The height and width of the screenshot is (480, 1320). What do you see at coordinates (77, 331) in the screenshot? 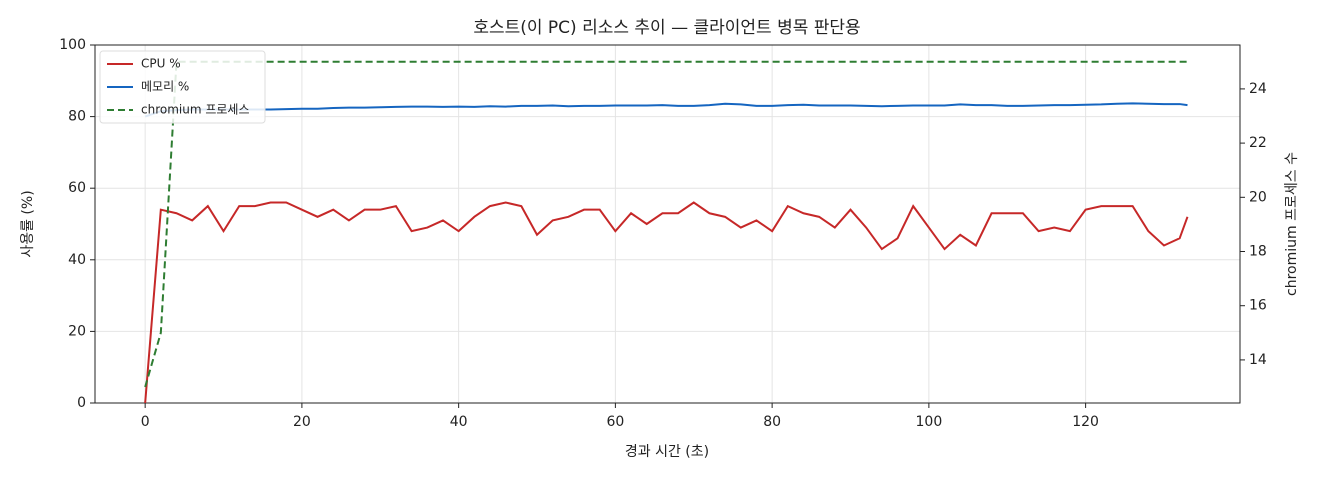
I see `y-tick-label: 20` at bounding box center [77, 331].